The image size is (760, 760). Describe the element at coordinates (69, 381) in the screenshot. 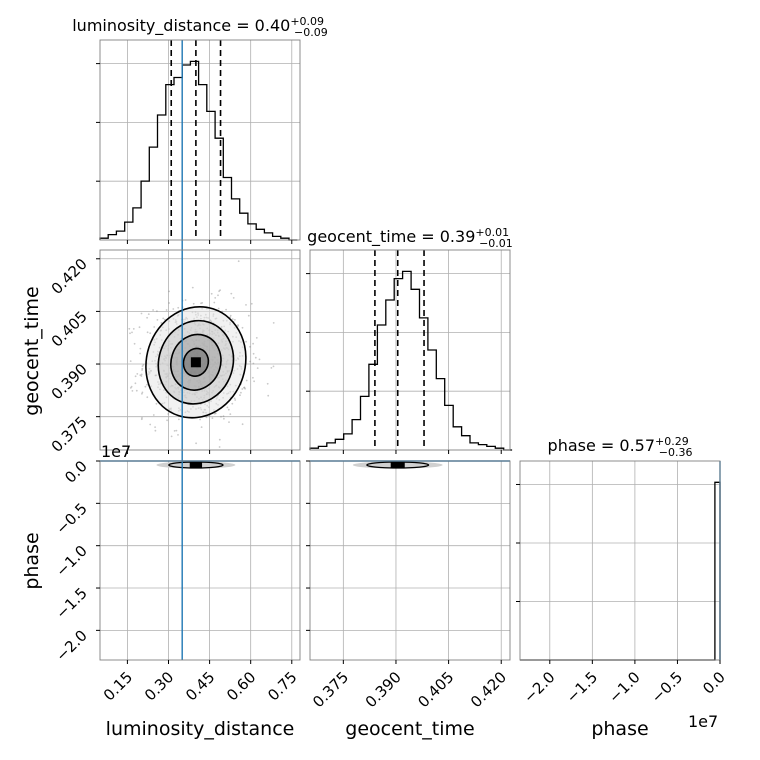

I see `tick-label-y-geocent-time: 0.390` at that location.